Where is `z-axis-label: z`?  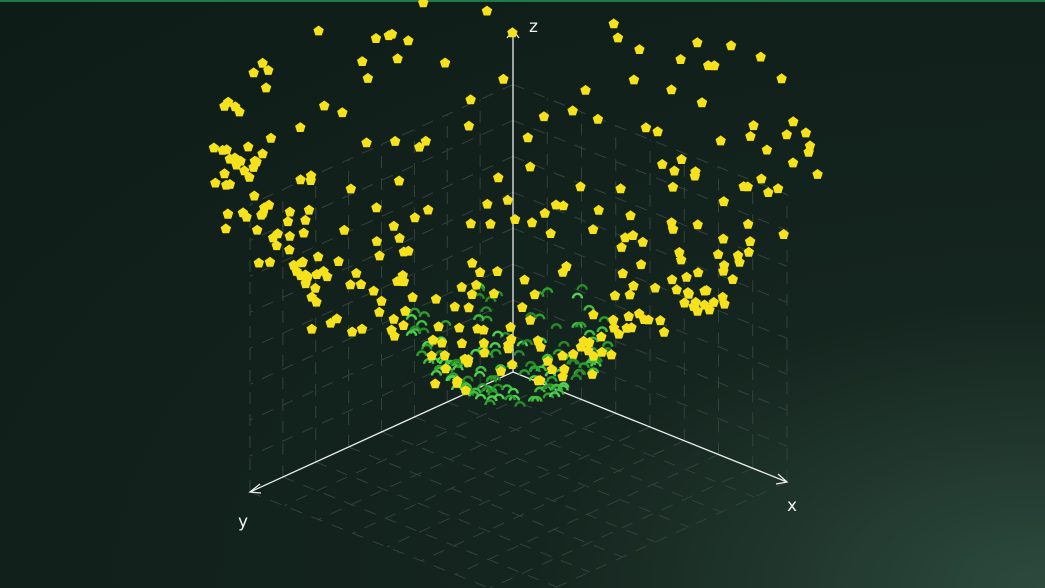 z-axis-label: z is located at coordinates (533, 27).